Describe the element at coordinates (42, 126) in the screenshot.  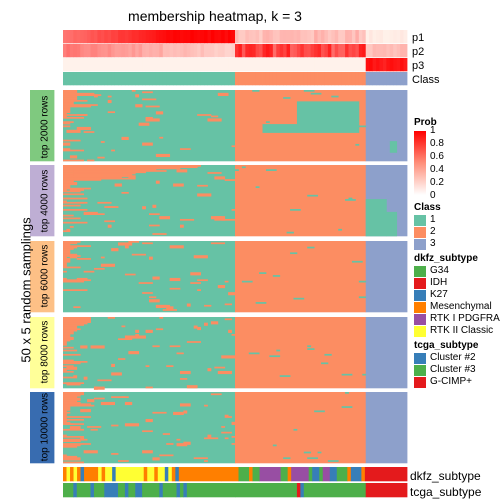
I see `row-group-bar` at that location.